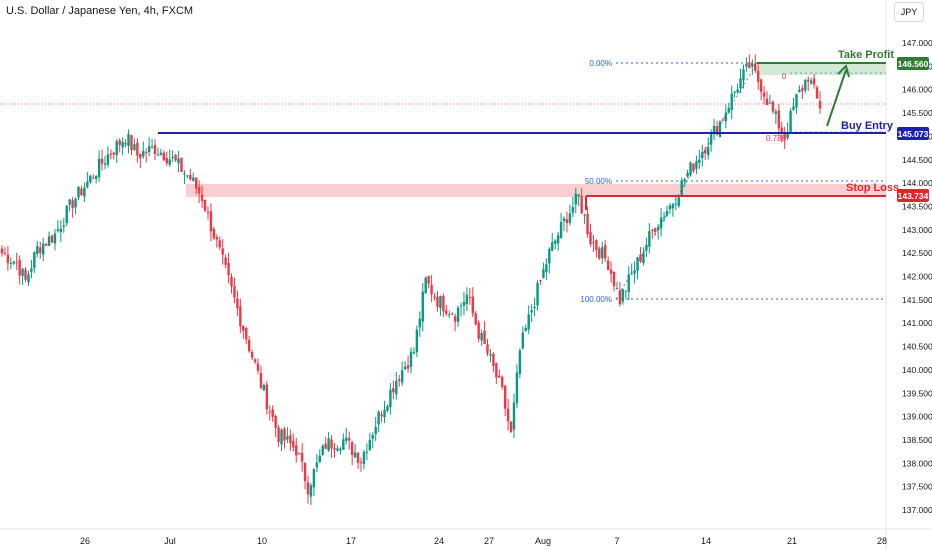 The width and height of the screenshot is (932, 550). Describe the element at coordinates (866, 55) in the screenshot. I see `take-profit-label: Take Profit` at that location.